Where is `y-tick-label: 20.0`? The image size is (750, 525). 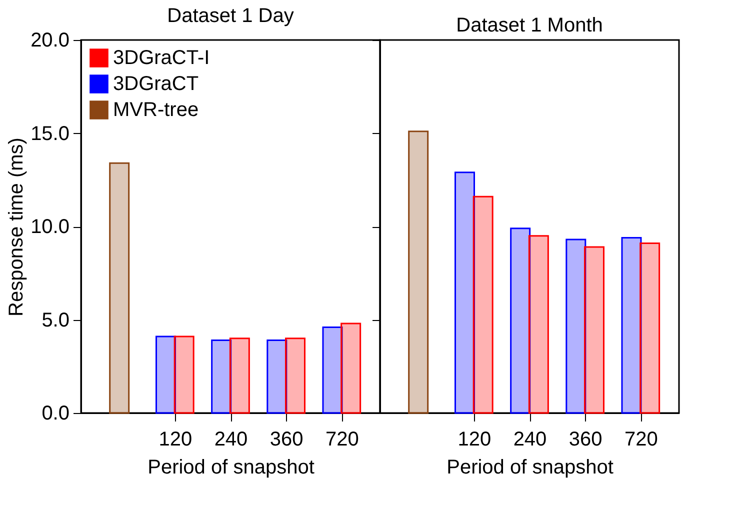
y-tick-label: 20.0 is located at coordinates (50, 41).